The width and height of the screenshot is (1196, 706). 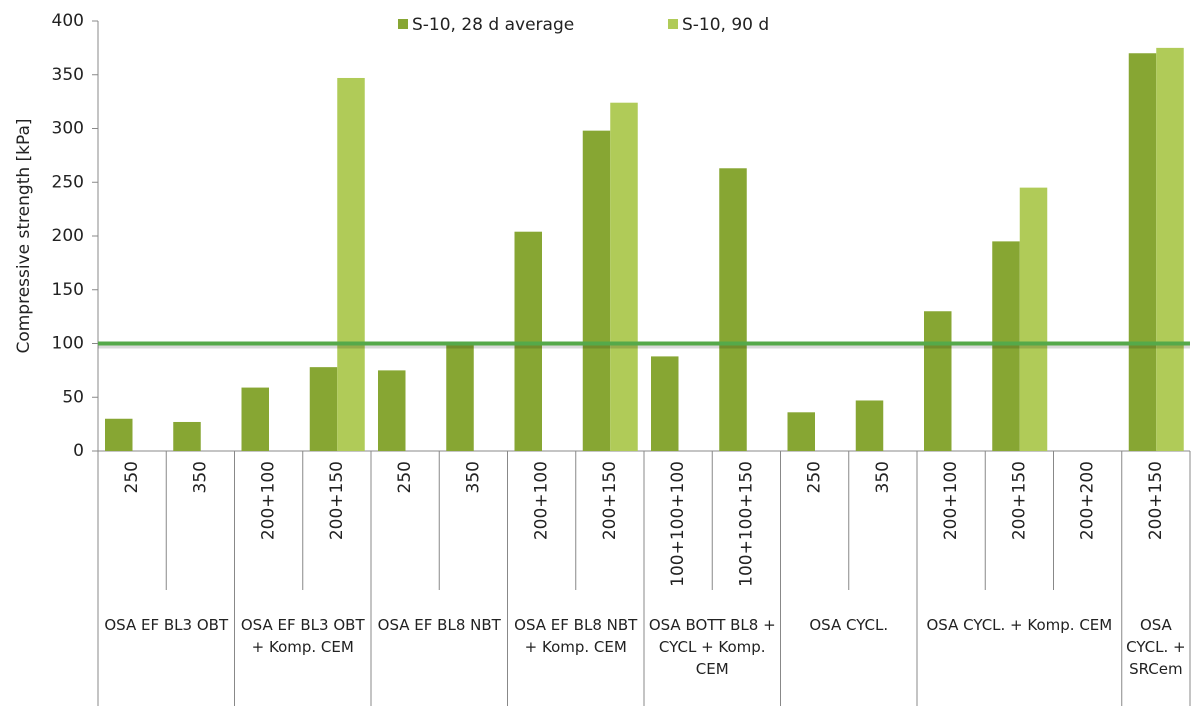 I want to click on group-label: OSA EF BL3 OBT, so click(x=166, y=625).